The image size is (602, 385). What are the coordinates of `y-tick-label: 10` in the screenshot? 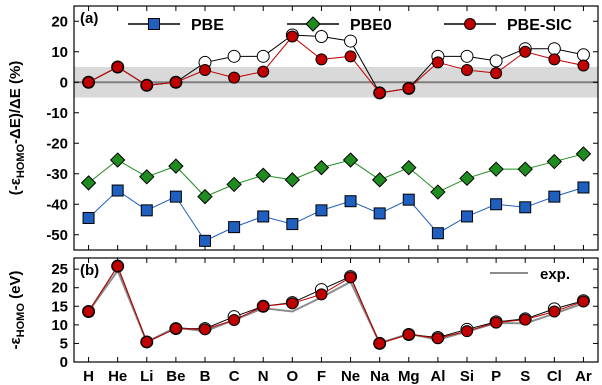 It's located at (59, 325).